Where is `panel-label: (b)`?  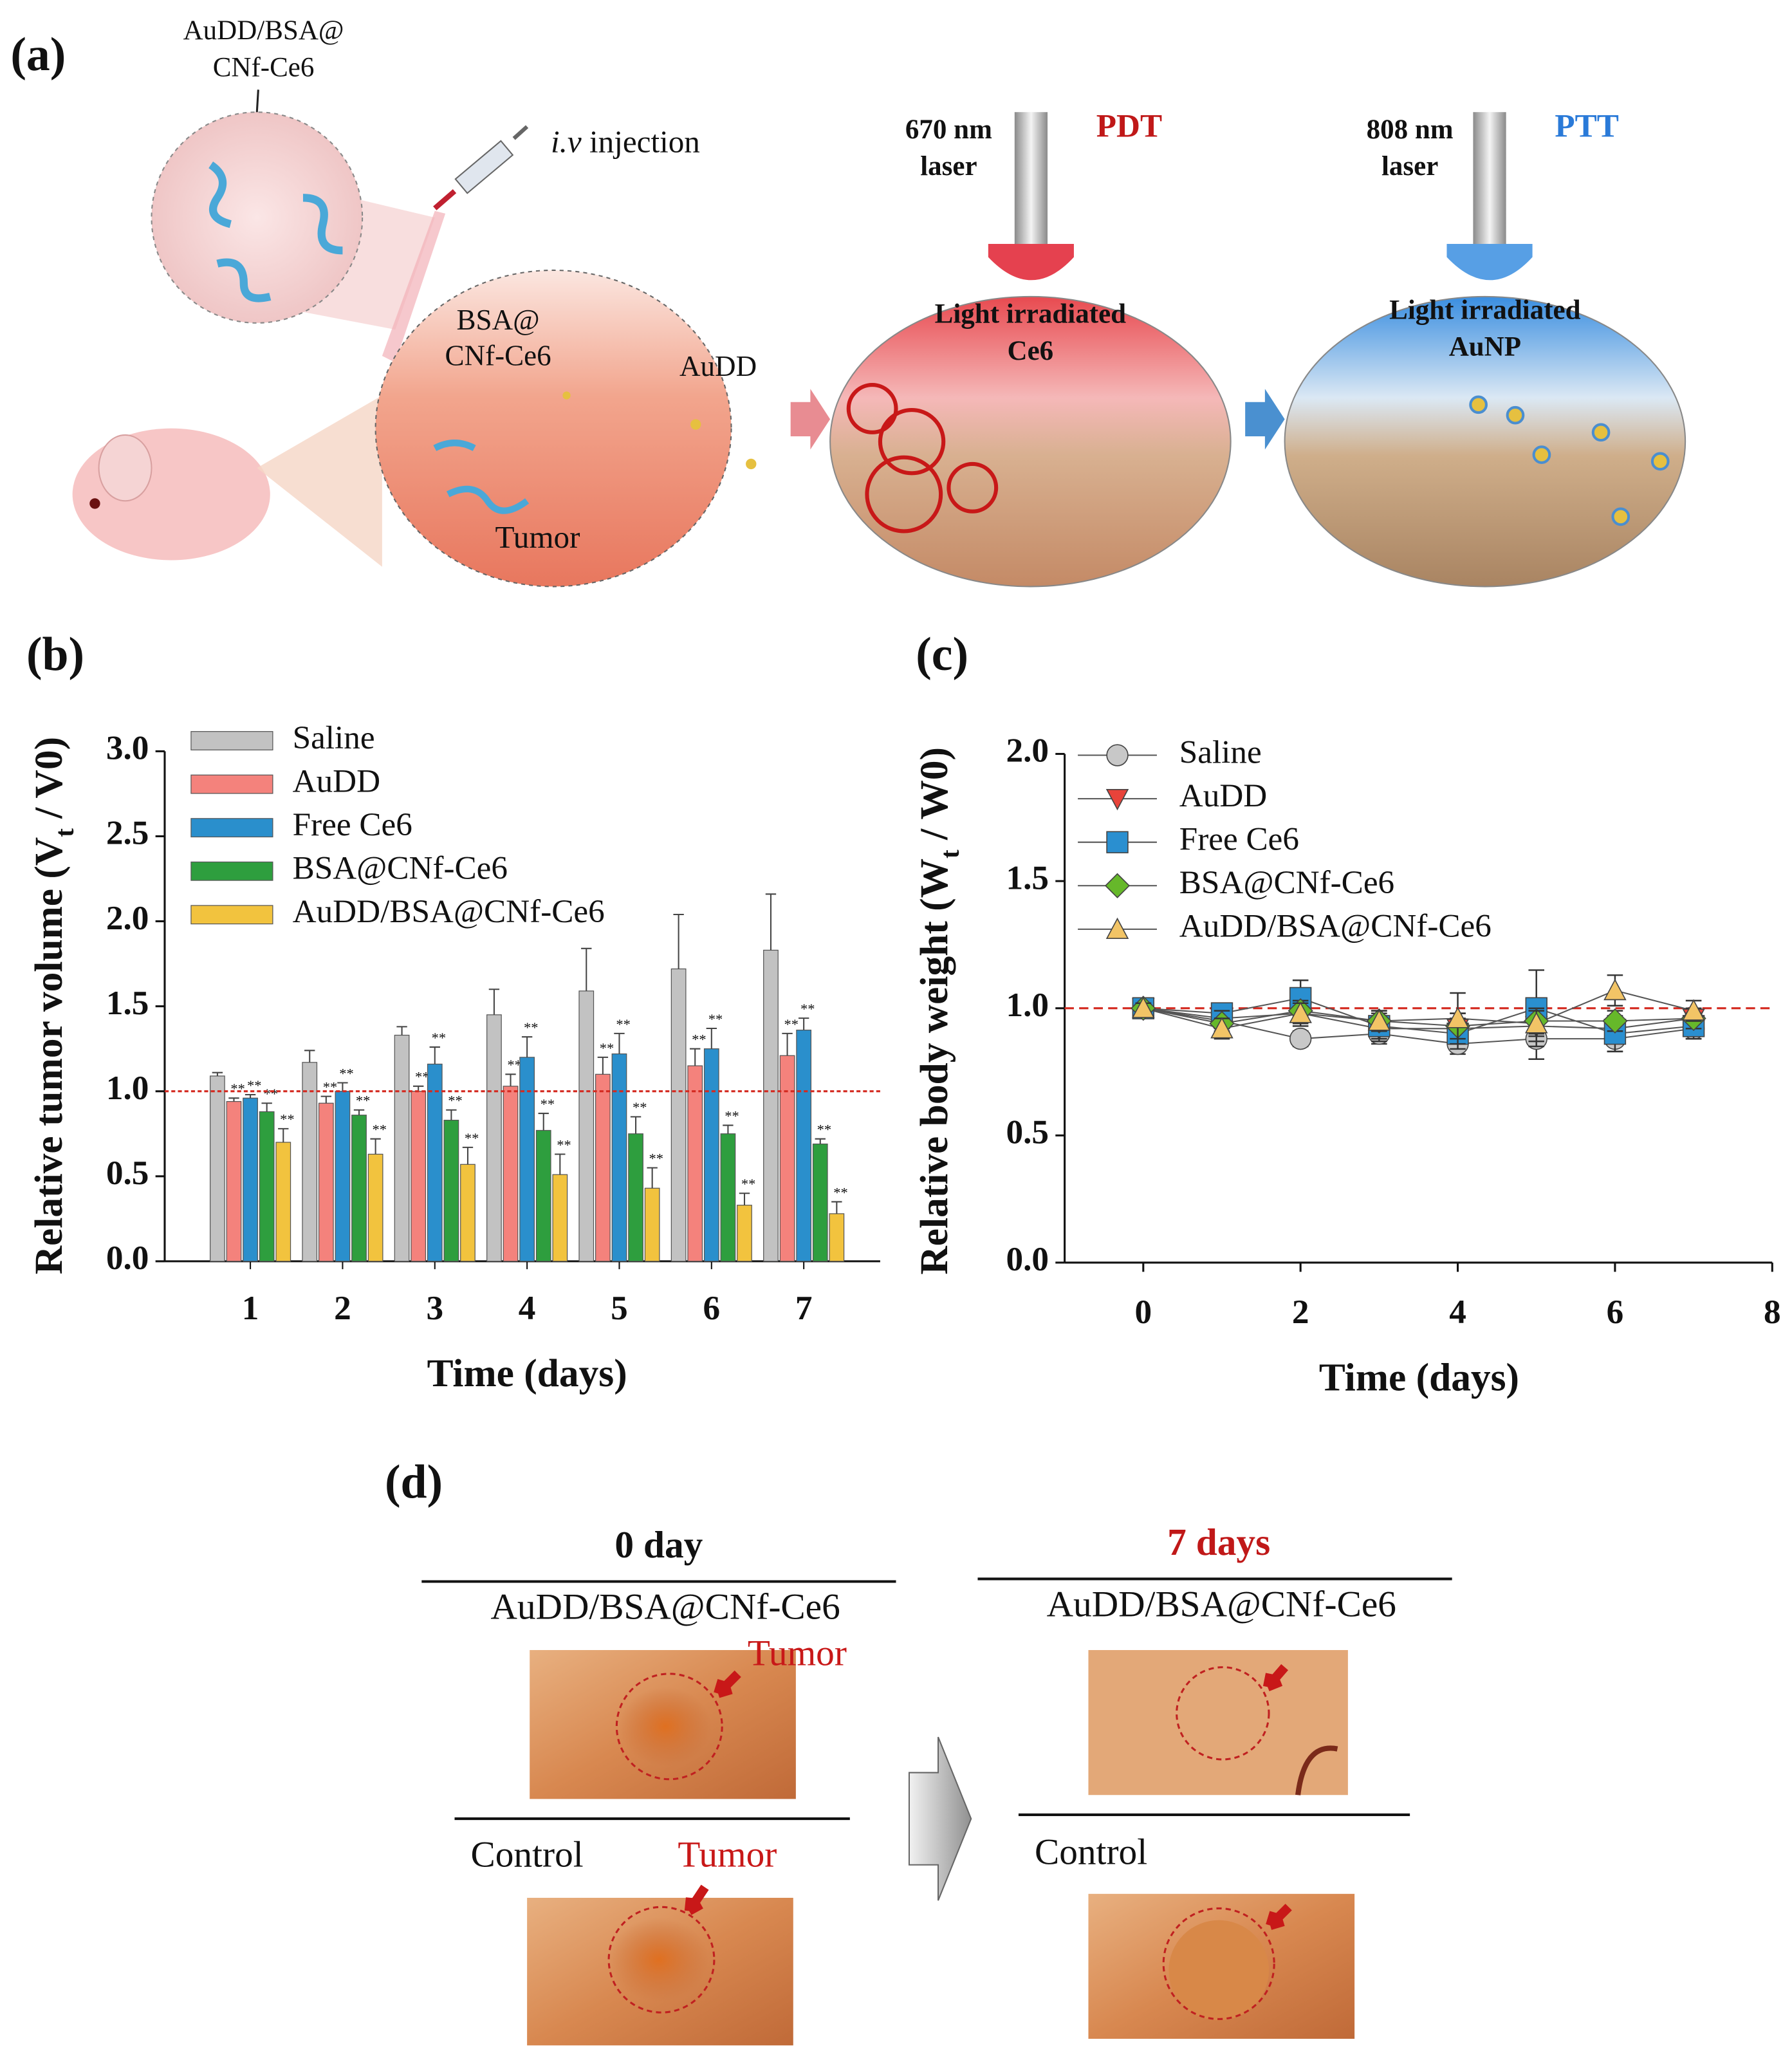
panel-label: (b) is located at coordinates (55, 653).